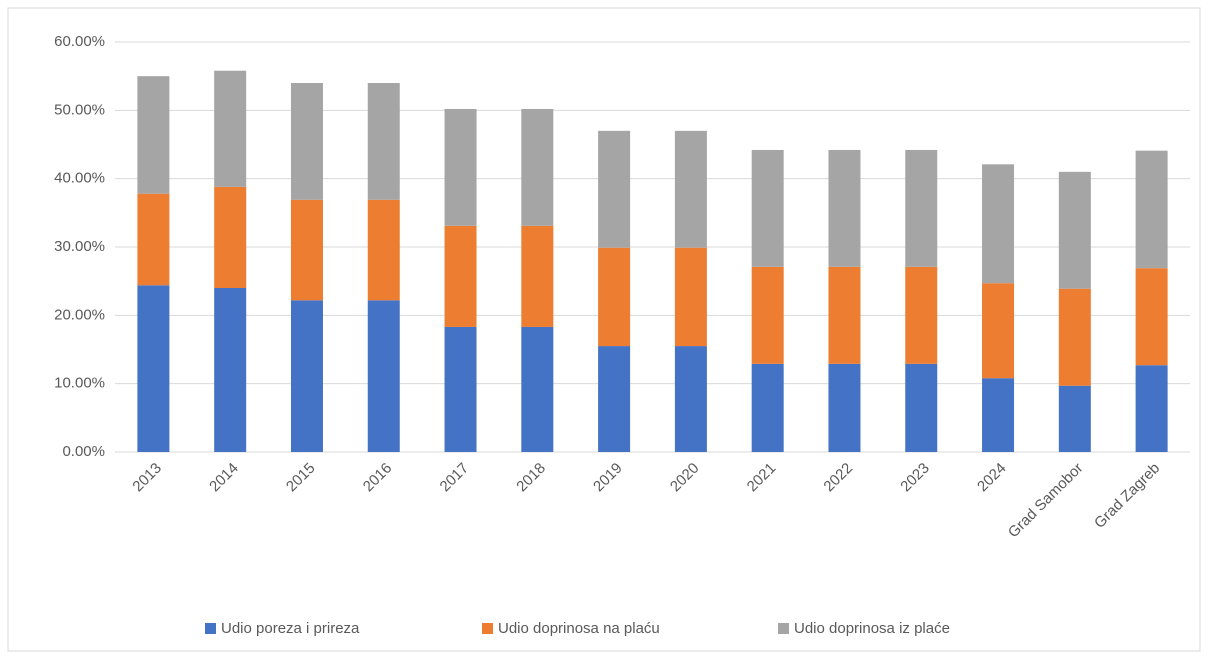 The height and width of the screenshot is (659, 1208). Describe the element at coordinates (79, 41) in the screenshot. I see `y-tick-label: 60.00%` at that location.